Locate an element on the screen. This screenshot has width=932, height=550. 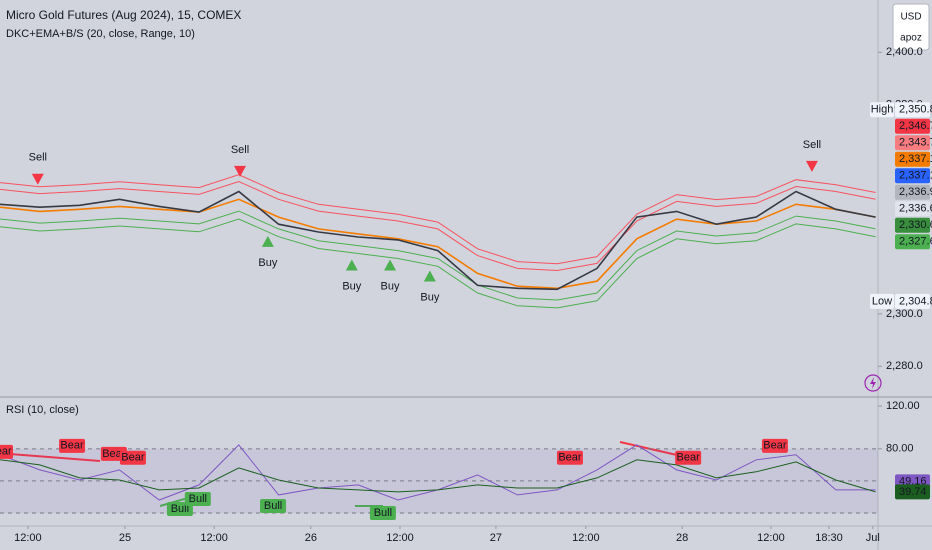
y-tick-label: 2,280.0 is located at coordinates (904, 366).